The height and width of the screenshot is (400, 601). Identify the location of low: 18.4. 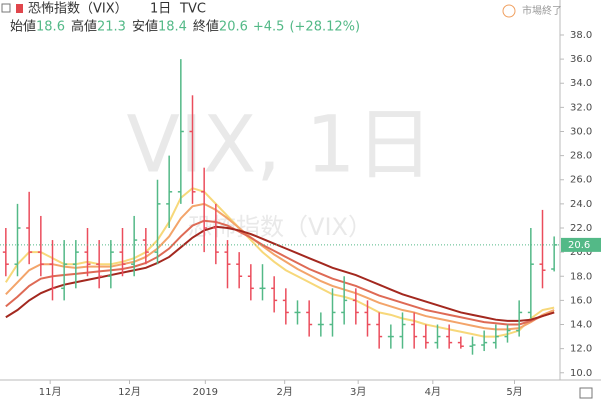
(172, 27).